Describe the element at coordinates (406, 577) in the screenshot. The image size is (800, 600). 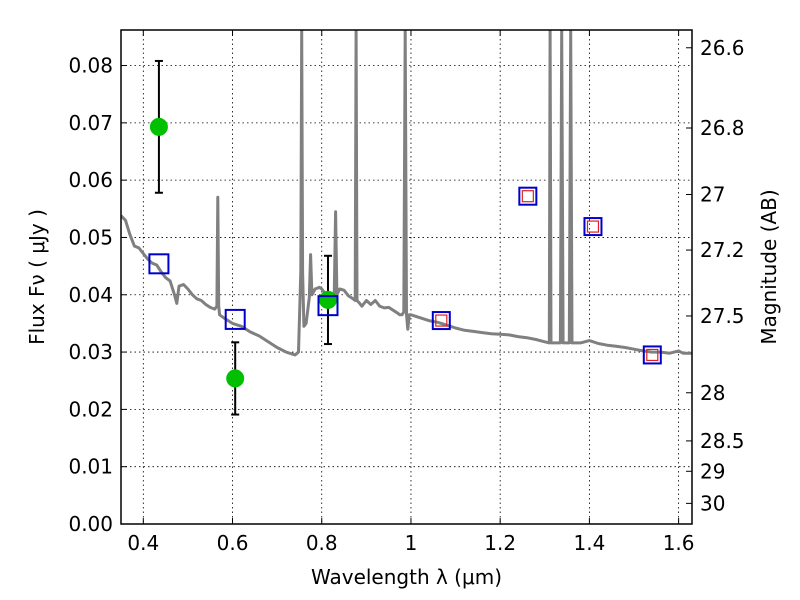
I see `x-axis-label: Wavelength λ (μm)` at that location.